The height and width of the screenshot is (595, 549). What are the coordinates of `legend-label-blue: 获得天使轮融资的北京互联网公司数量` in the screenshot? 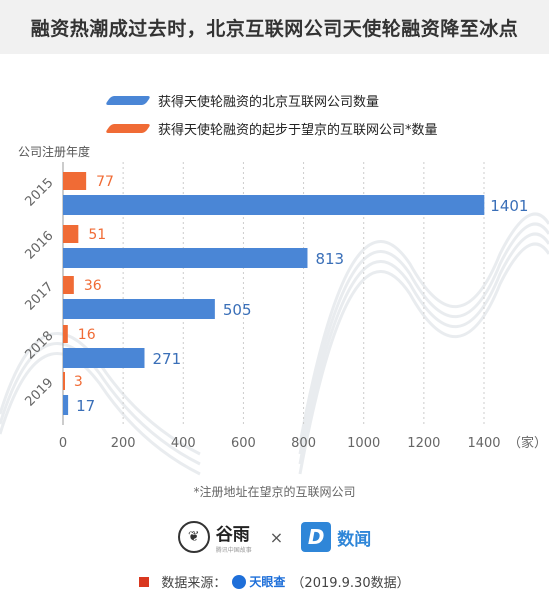 It's located at (269, 102).